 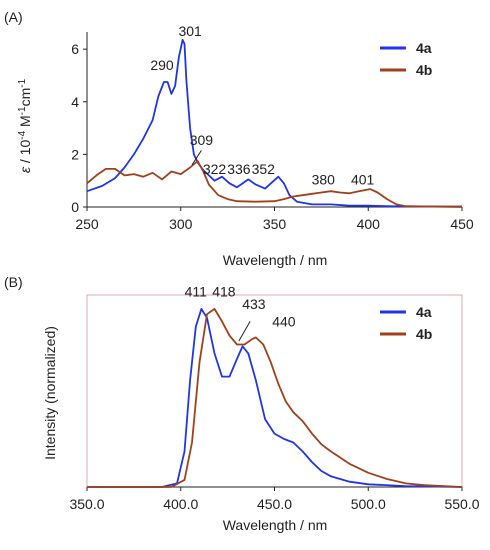 What do you see at coordinates (239, 169) in the screenshot?
I see `a-peak-label-336: 336` at bounding box center [239, 169].